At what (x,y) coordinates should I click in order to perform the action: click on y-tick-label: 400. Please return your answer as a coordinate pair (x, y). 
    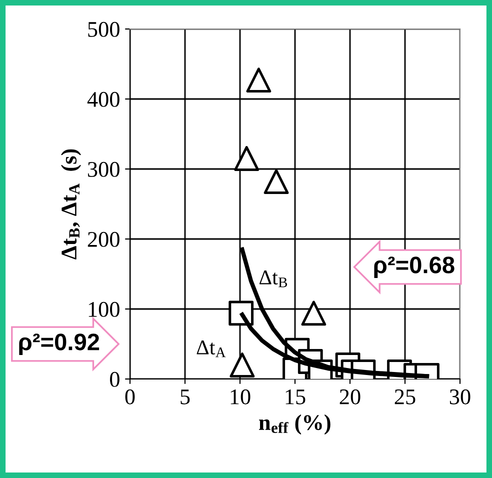
    Looking at the image, I should click on (103, 99).